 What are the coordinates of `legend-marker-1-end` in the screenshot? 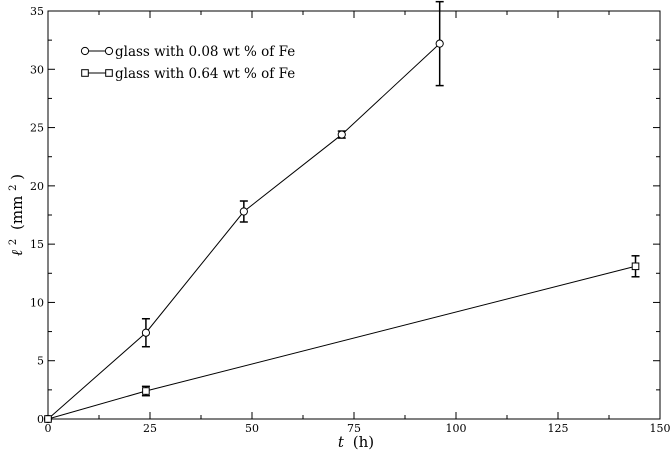 It's located at (109, 73).